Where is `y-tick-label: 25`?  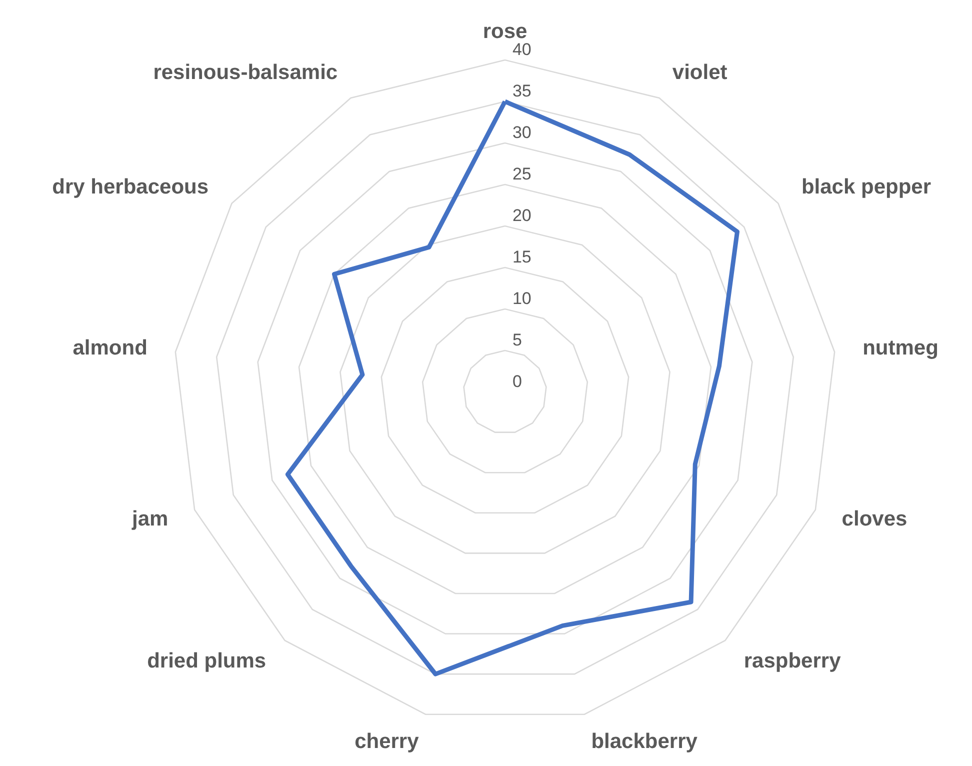
y-tick-label: 25 is located at coordinates (522, 174).